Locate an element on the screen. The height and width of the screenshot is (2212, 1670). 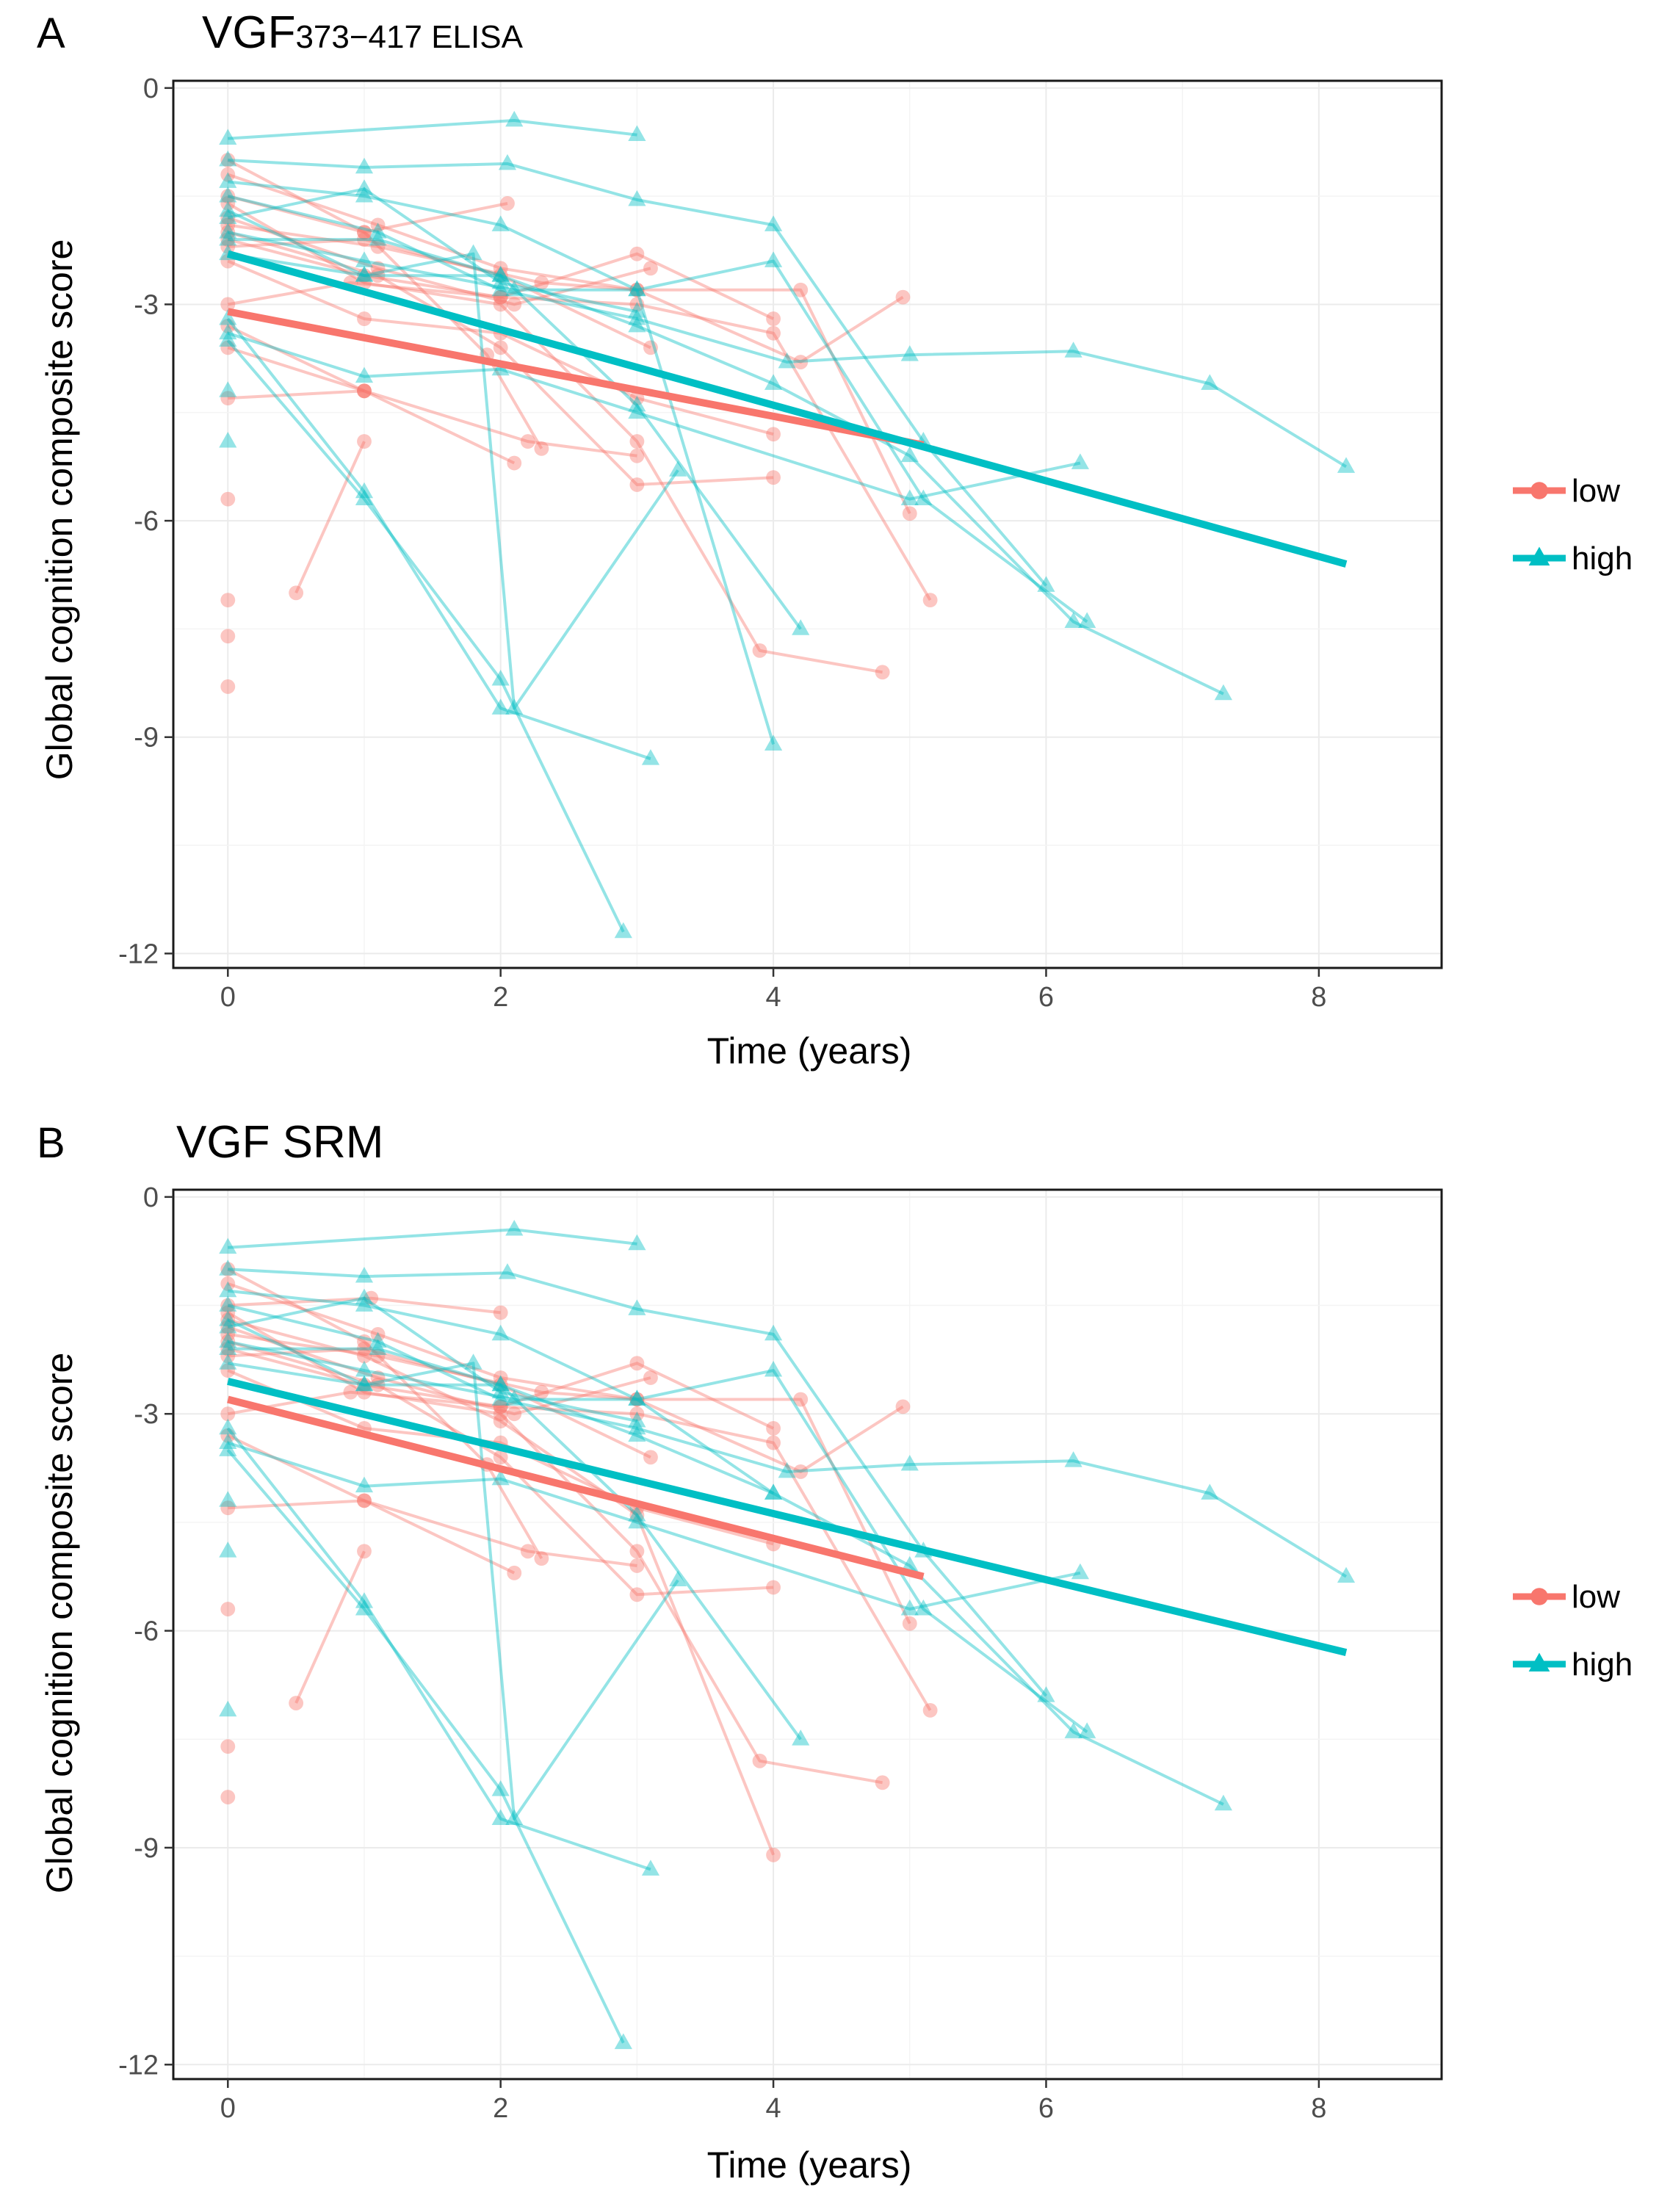
x-tick-label: 4 is located at coordinates (774, 2109).